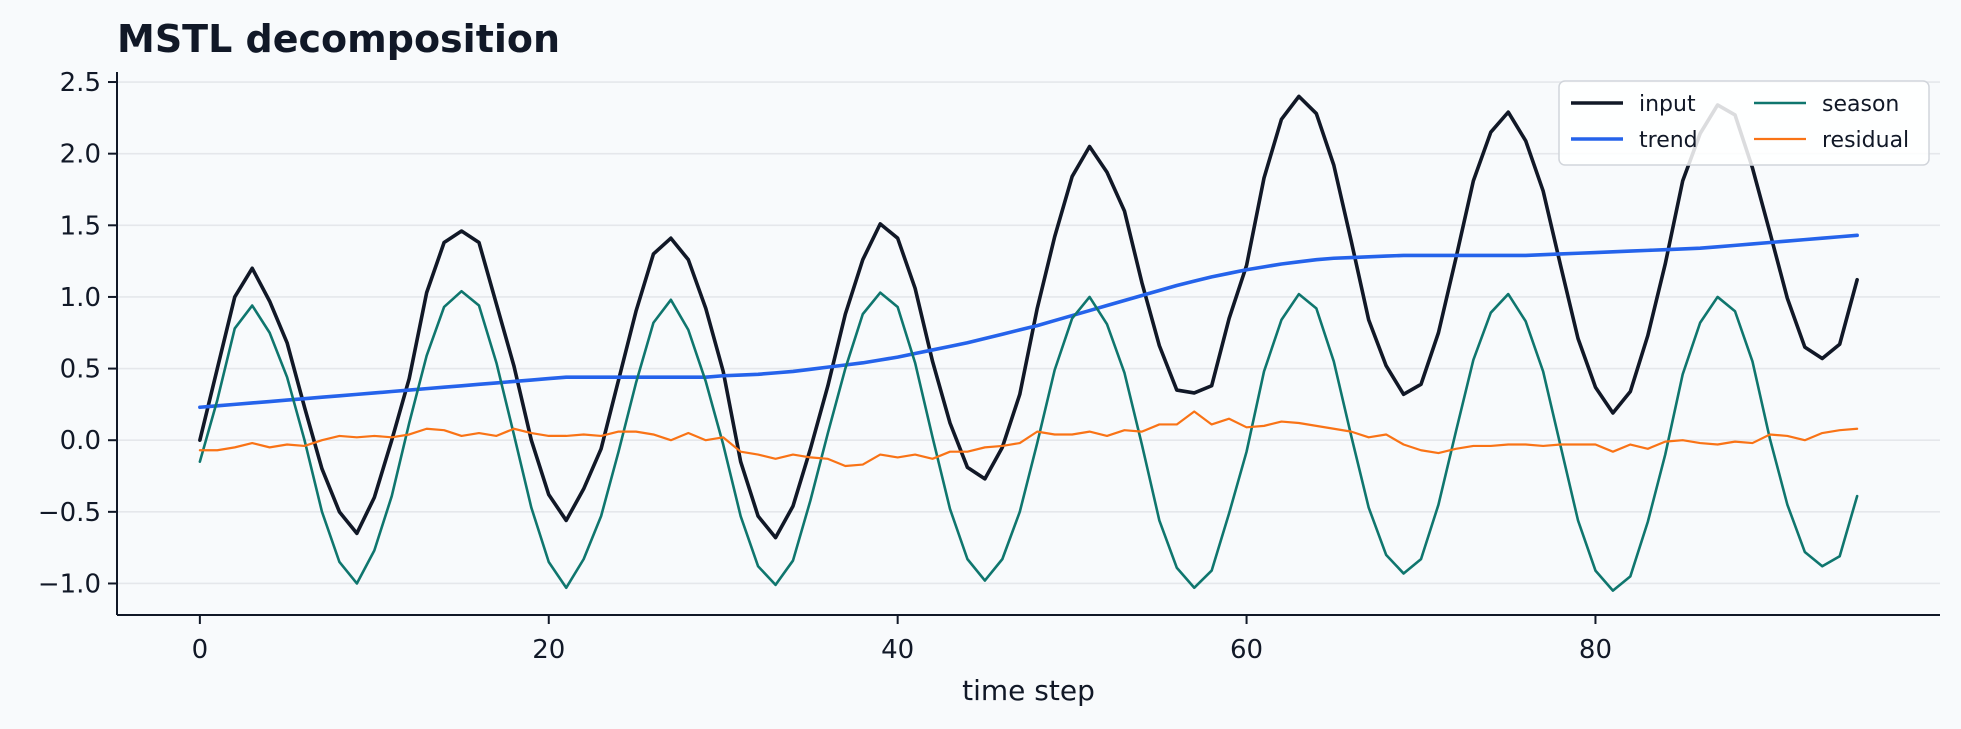  What do you see at coordinates (1246, 650) in the screenshot?
I see `x-tick-label-3: 60` at bounding box center [1246, 650].